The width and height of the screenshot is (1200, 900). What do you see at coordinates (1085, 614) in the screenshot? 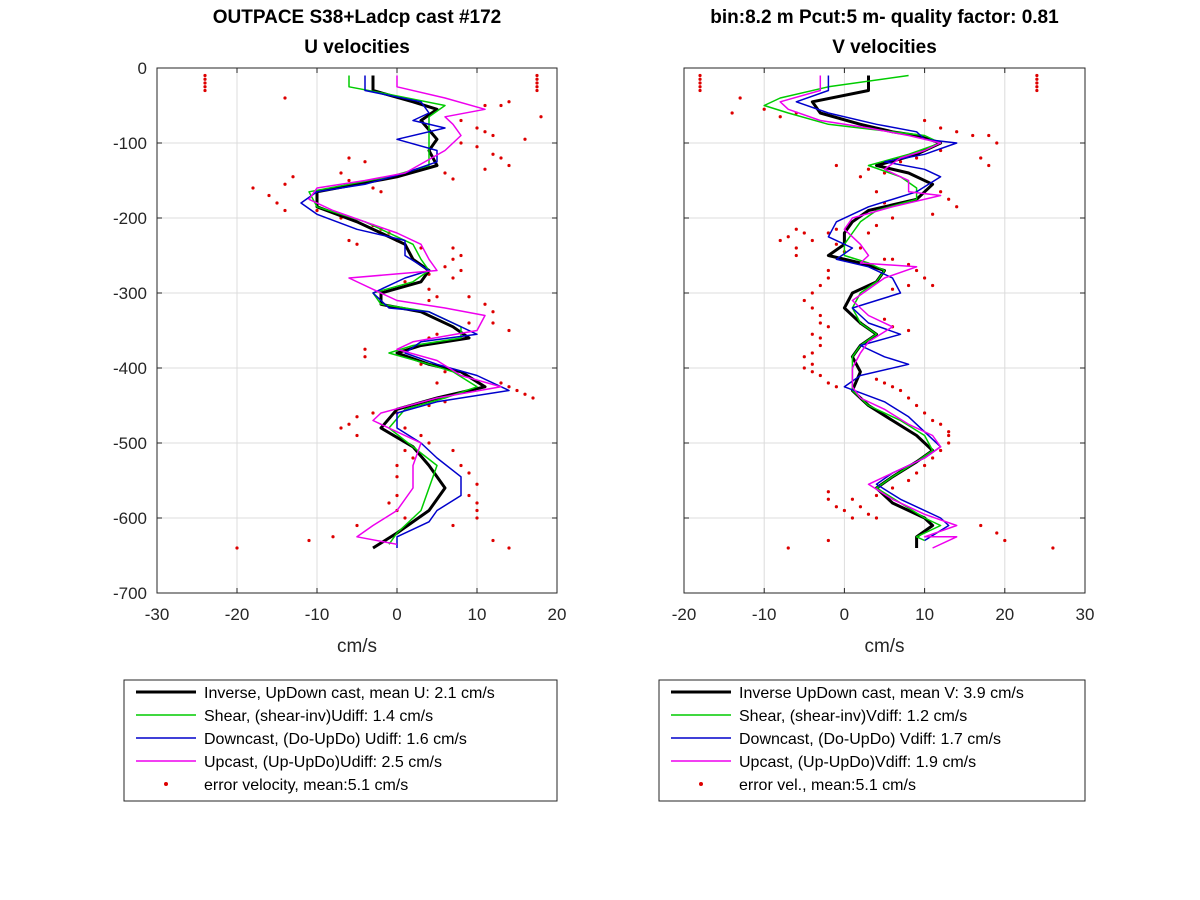
I see `x-tick-label: 30` at bounding box center [1085, 614].